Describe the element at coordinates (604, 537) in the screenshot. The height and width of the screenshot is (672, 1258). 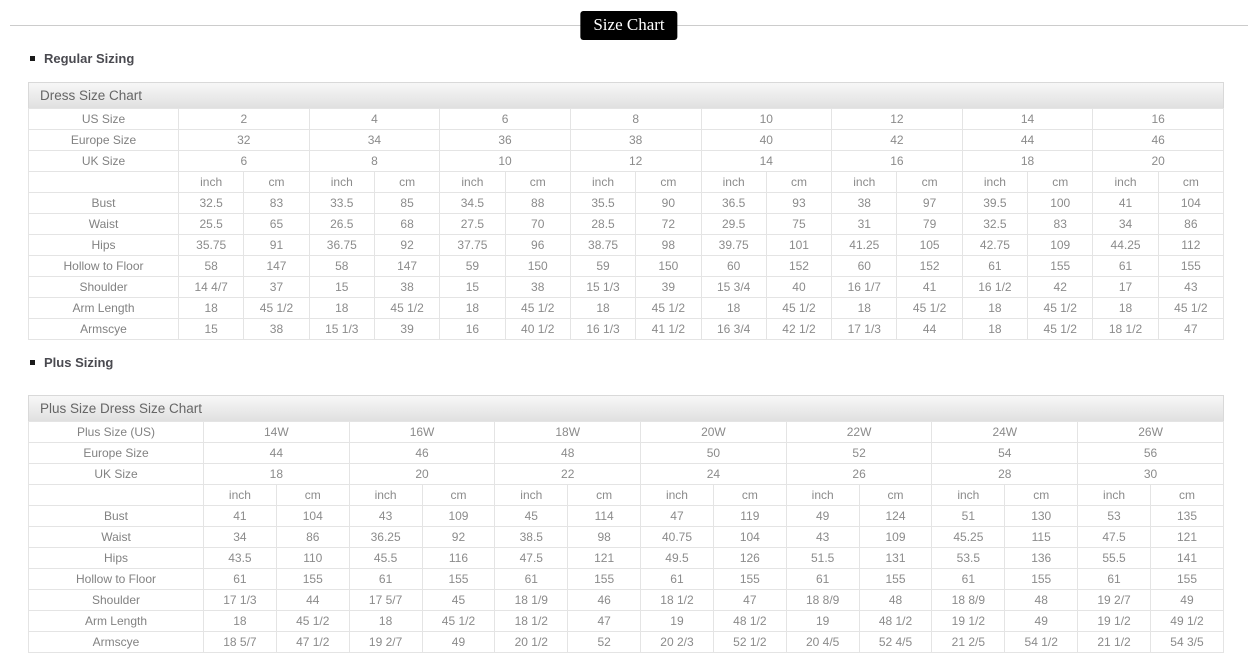
I see `value-cell: 98` at that location.